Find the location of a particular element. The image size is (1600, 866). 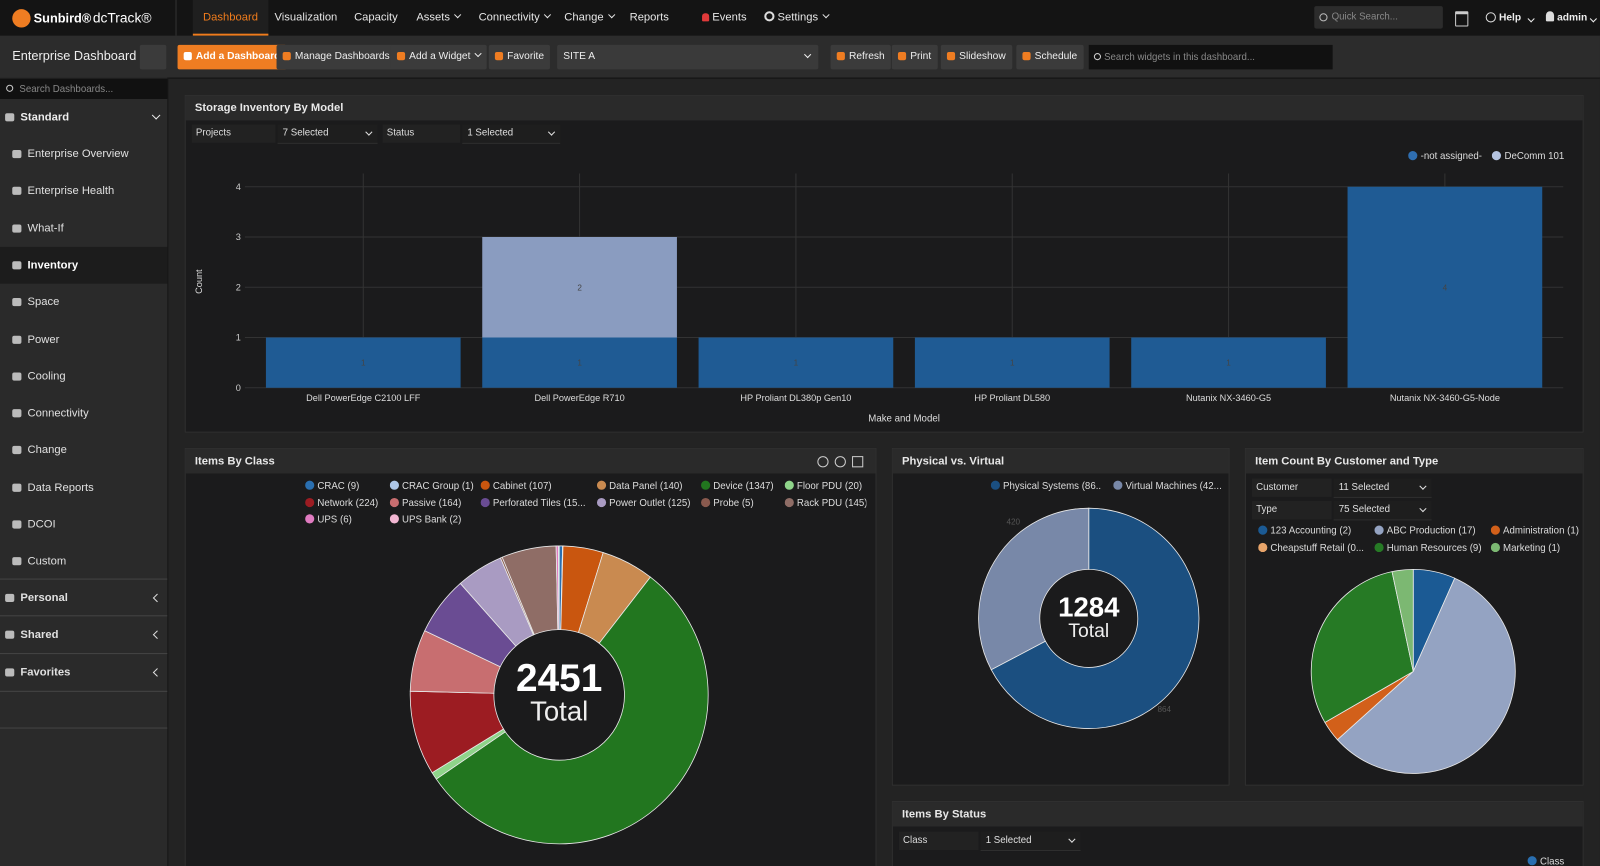

legend-item: Class is located at coordinates (1545, 860).